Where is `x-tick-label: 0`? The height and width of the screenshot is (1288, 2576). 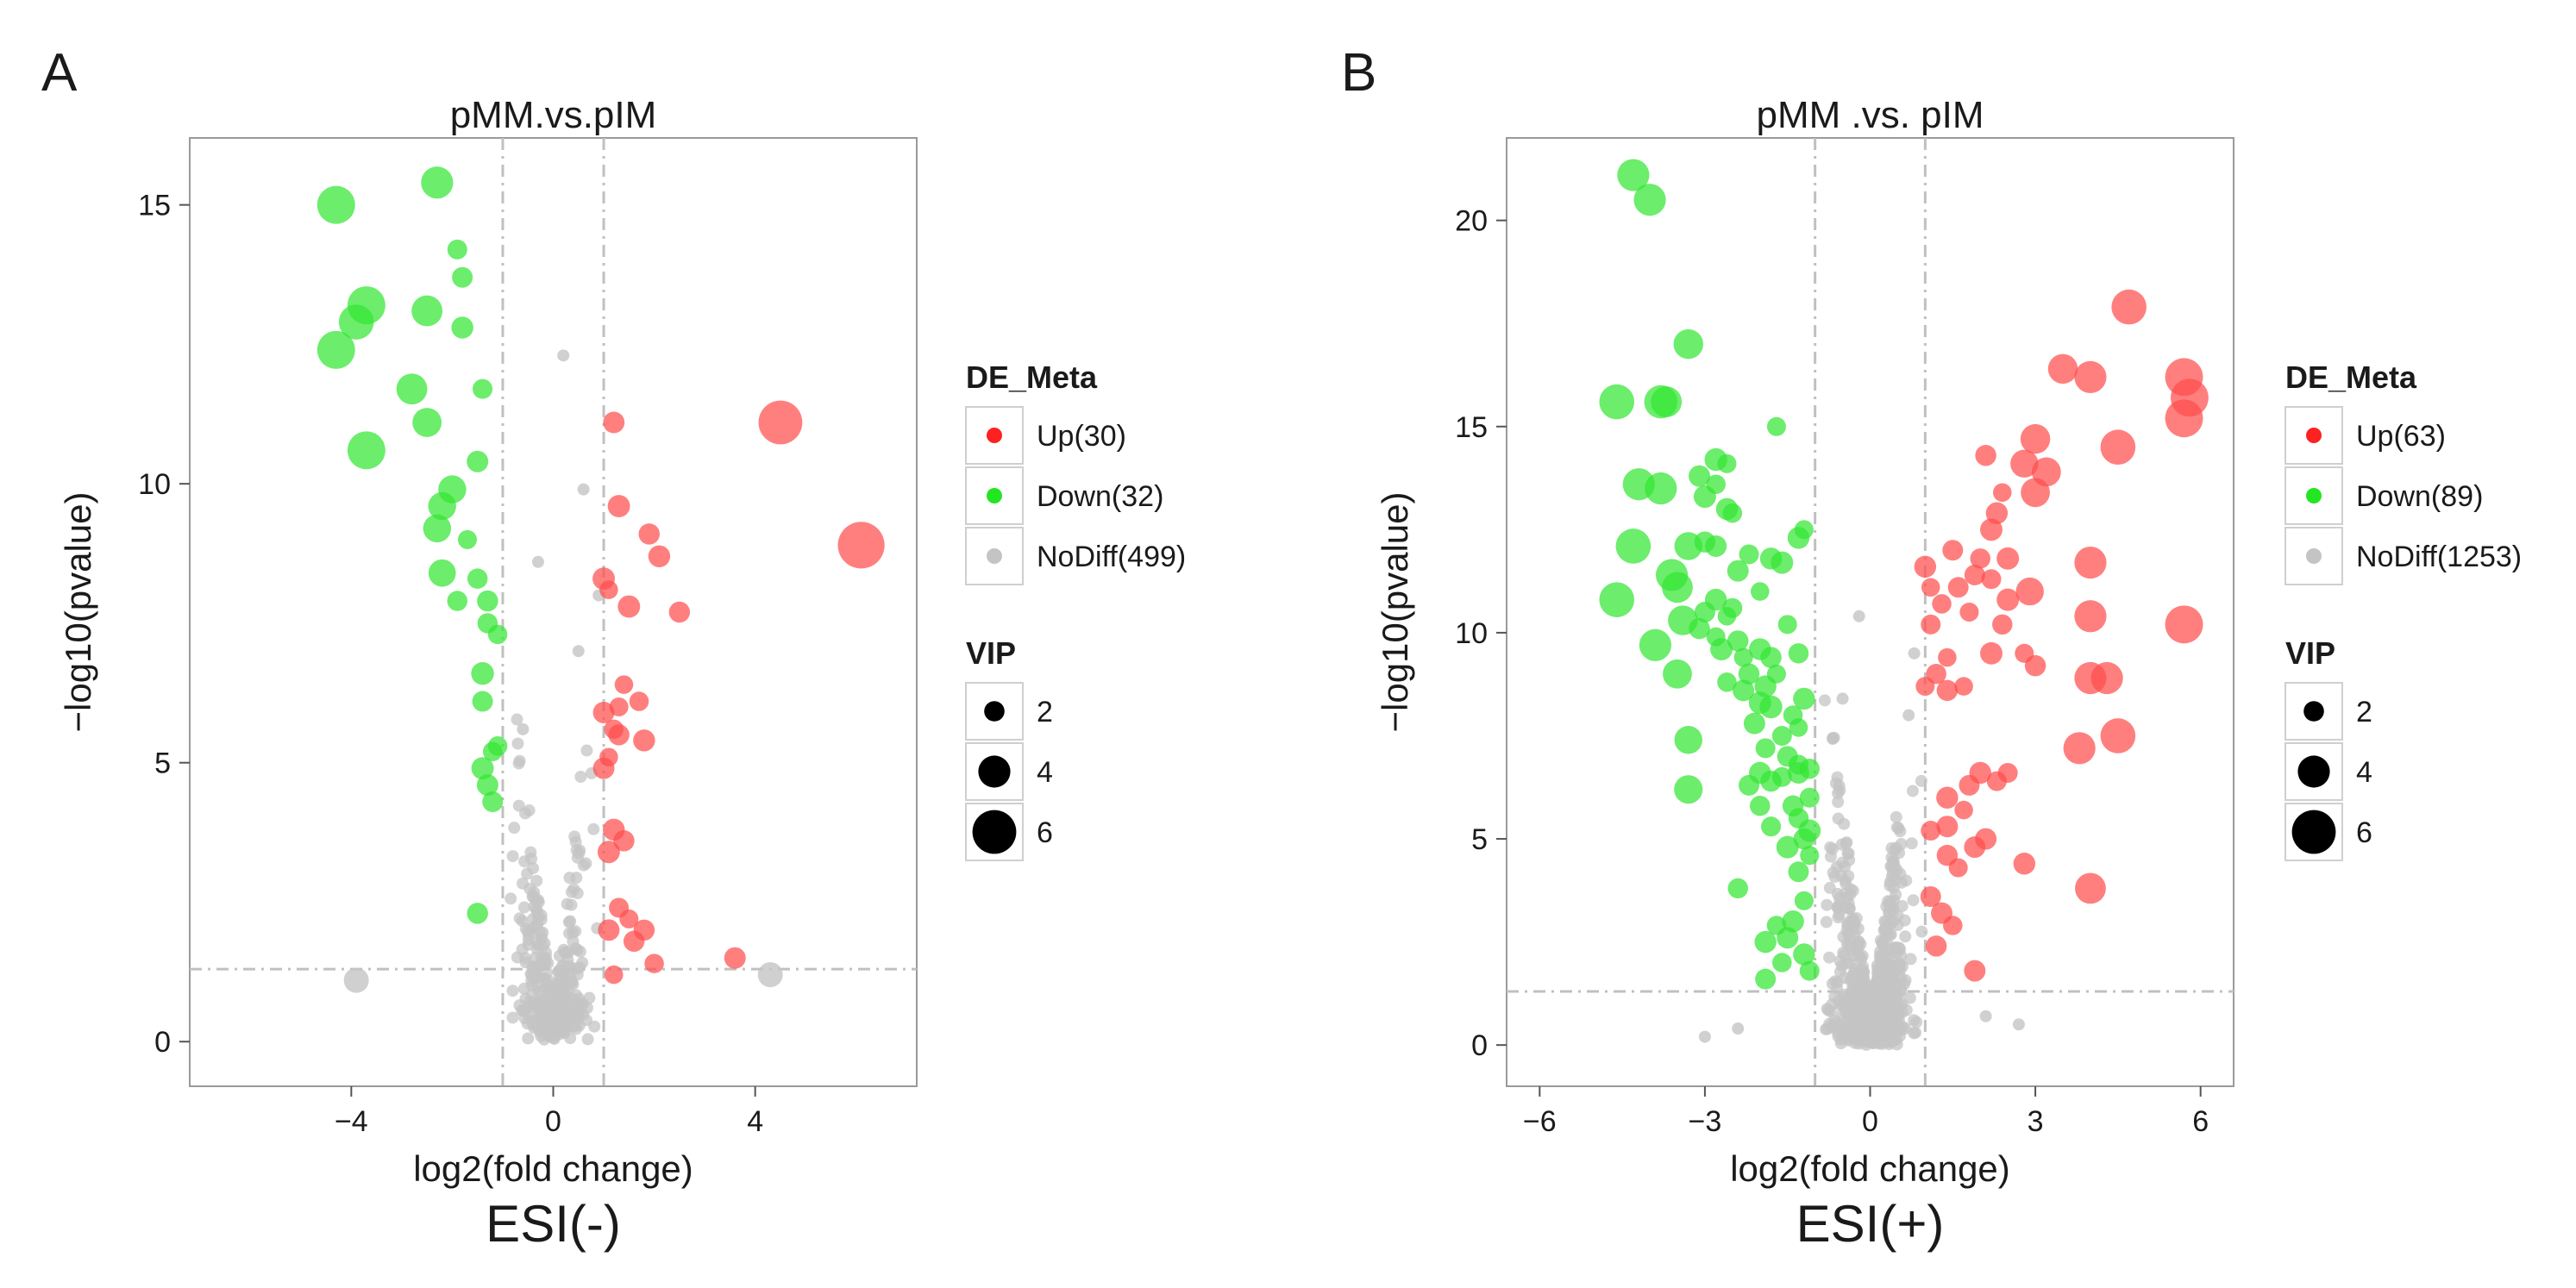 x-tick-label: 0 is located at coordinates (1870, 1121).